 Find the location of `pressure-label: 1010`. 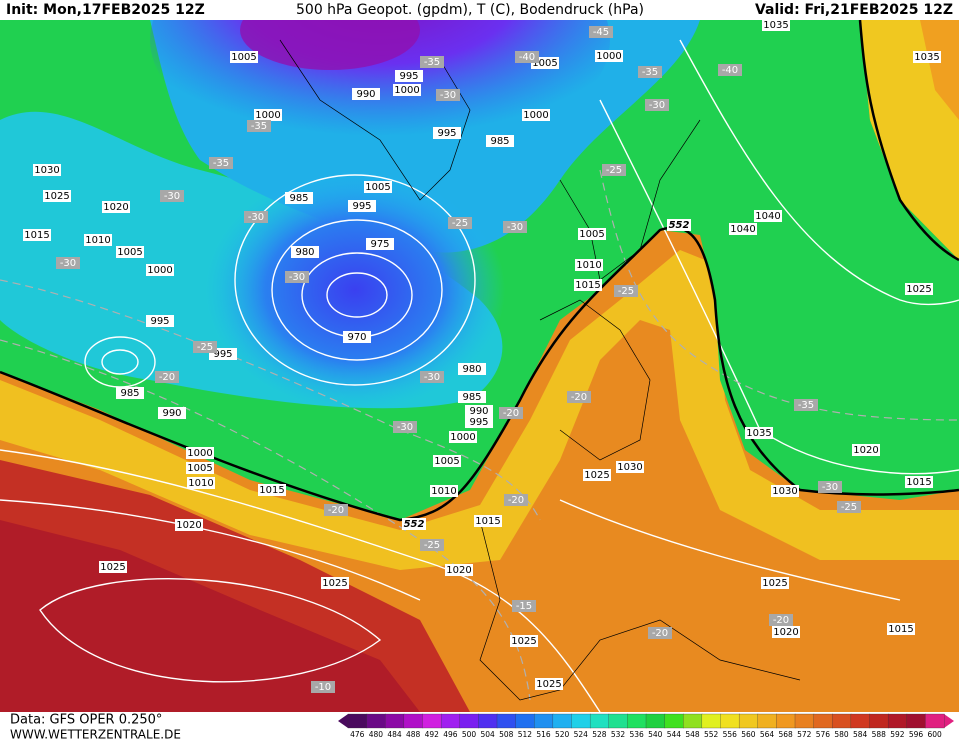

pressure-label: 1010 is located at coordinates (200, 483).